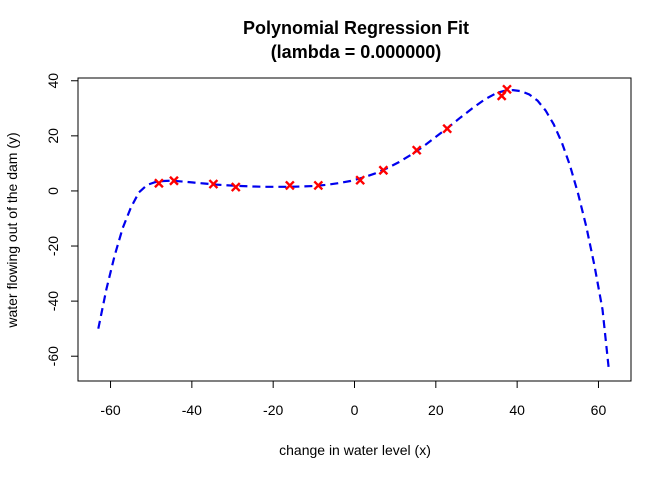 Image resolution: width=672 pixels, height=480 pixels. What do you see at coordinates (356, 52) in the screenshot?
I see `chart-subtitle: (lambda = 0.000000)` at bounding box center [356, 52].